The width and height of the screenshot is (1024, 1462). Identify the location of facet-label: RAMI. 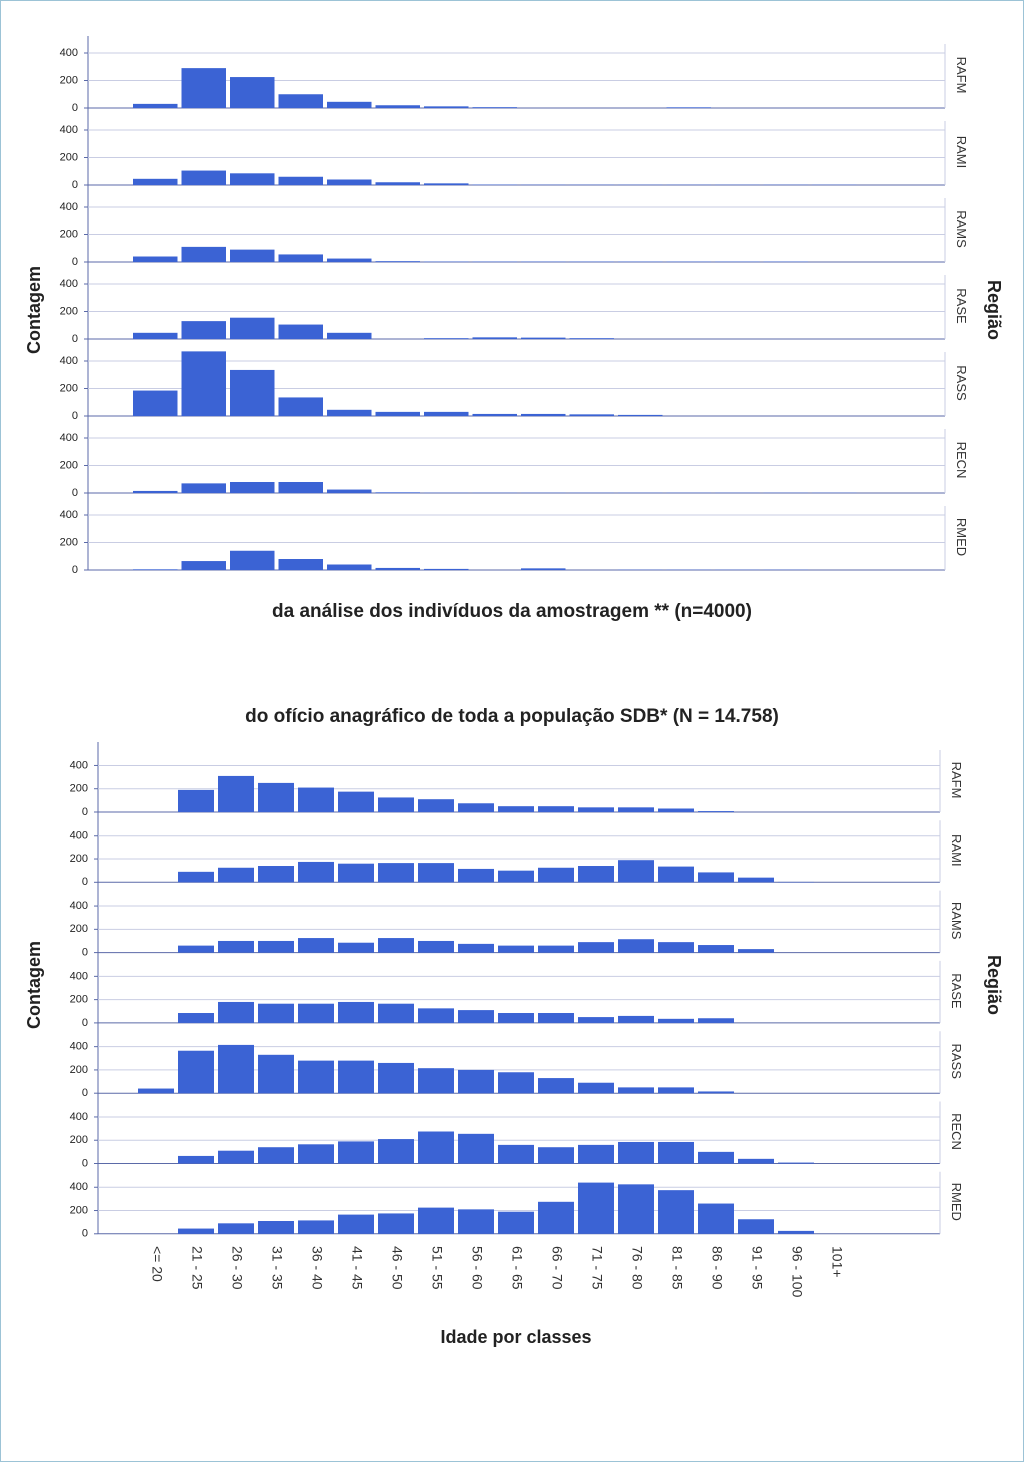
(961, 152).